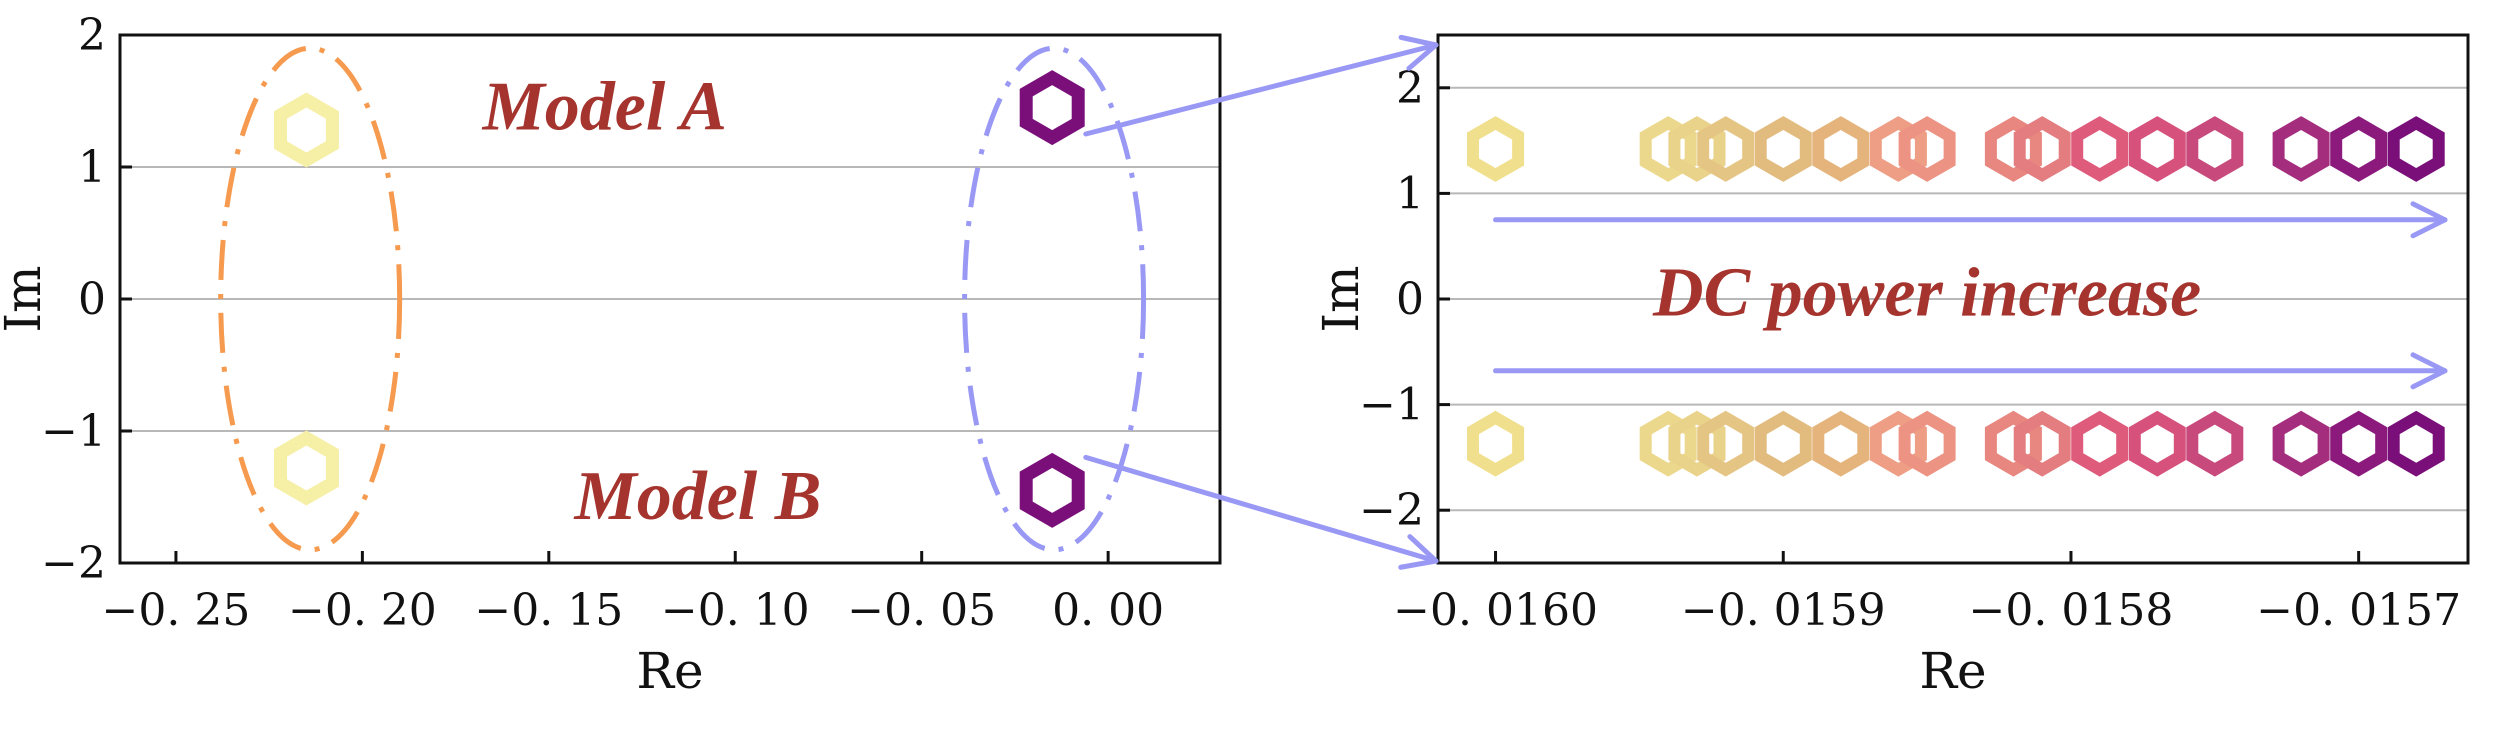  I want to click on connector-arrows, so click(1261, 302).